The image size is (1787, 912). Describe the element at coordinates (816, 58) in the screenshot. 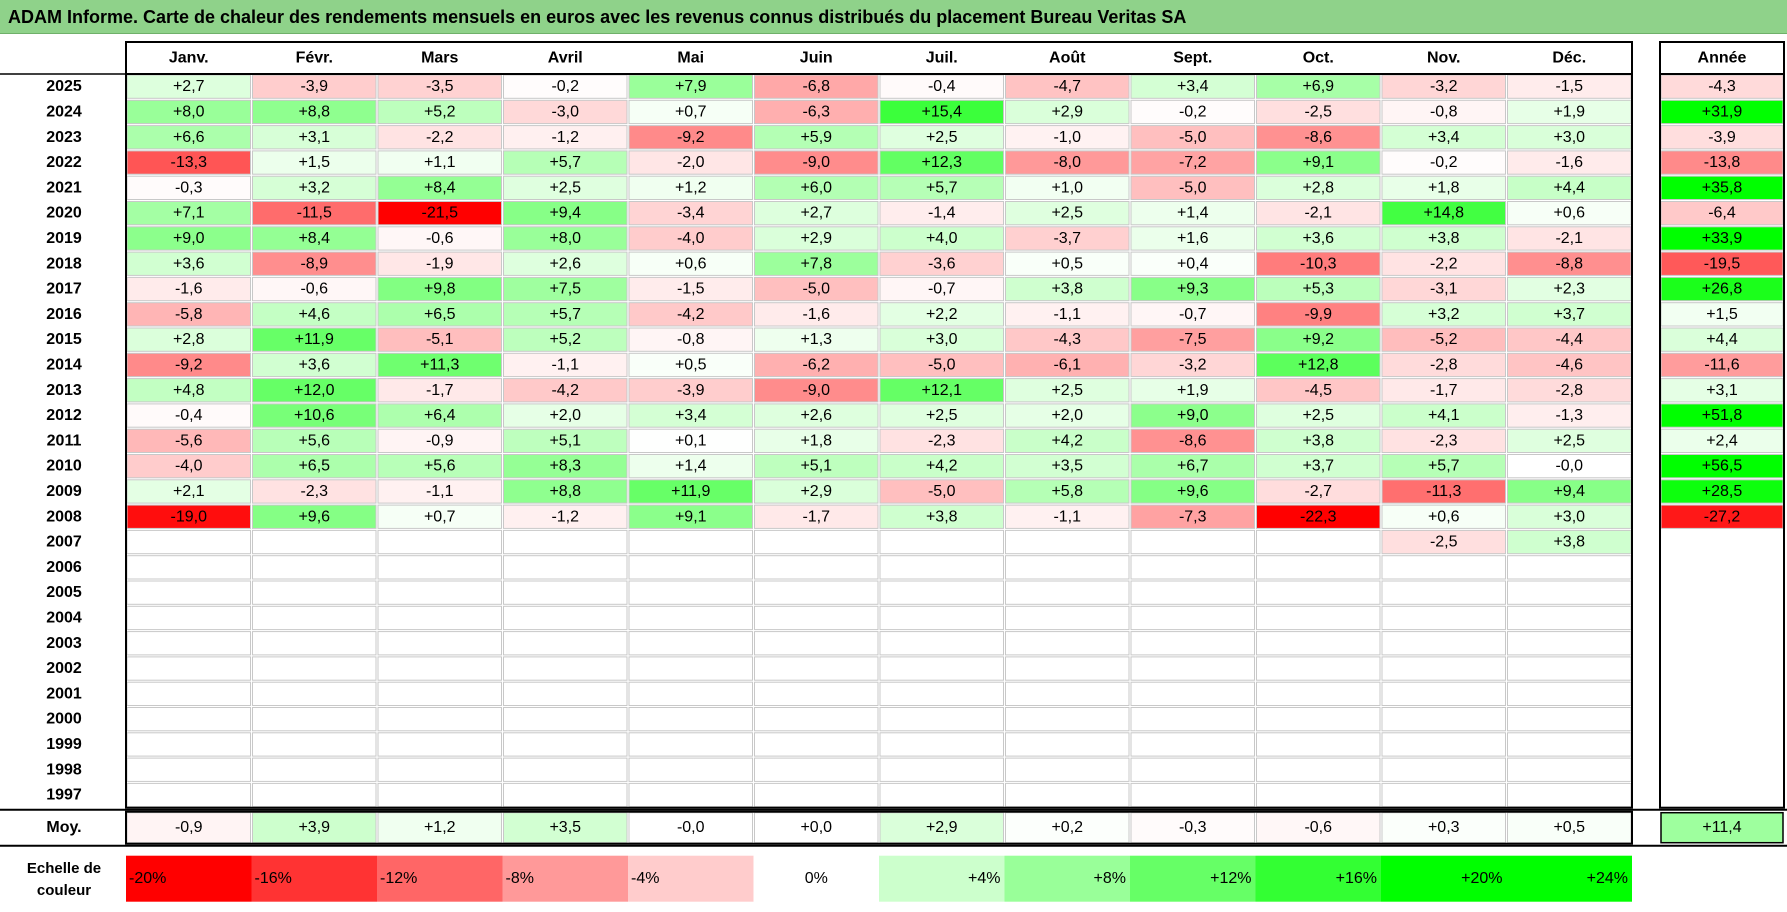

I see `month-header-6: Juin` at that location.